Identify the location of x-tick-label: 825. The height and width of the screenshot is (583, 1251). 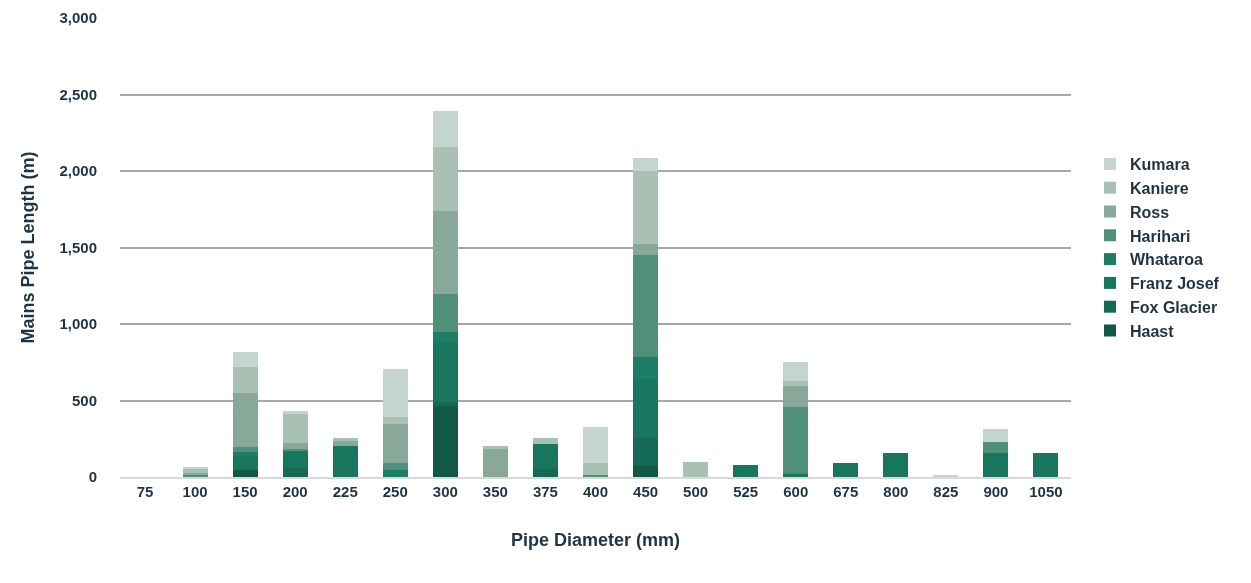
(946, 491).